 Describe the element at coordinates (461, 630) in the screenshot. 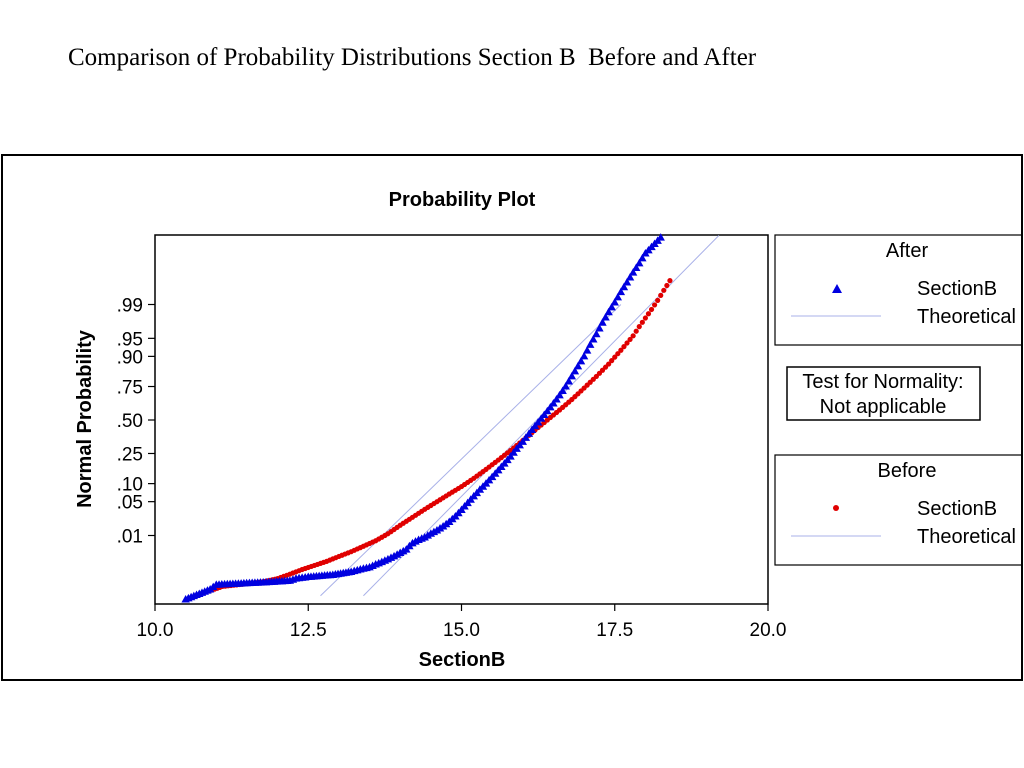

I see `x-tick-label: 15.0` at that location.